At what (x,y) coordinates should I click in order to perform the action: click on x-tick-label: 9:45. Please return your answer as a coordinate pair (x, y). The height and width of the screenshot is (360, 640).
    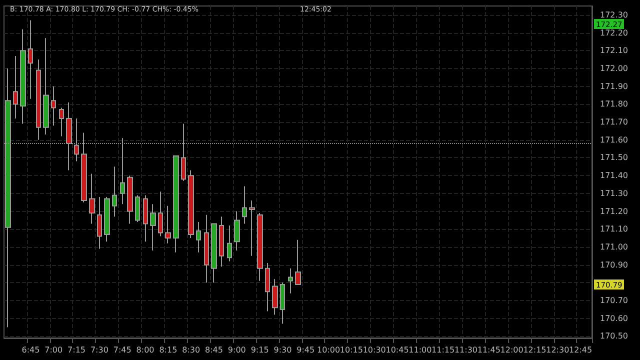
    Looking at the image, I should click on (305, 350).